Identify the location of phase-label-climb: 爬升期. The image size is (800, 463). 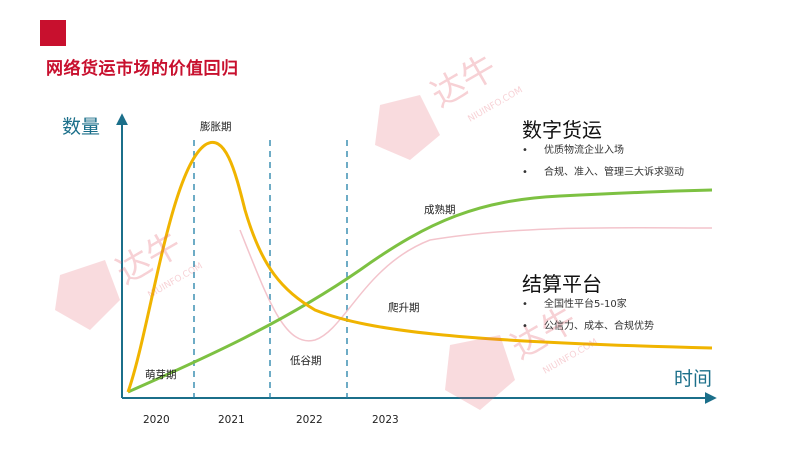
(404, 308).